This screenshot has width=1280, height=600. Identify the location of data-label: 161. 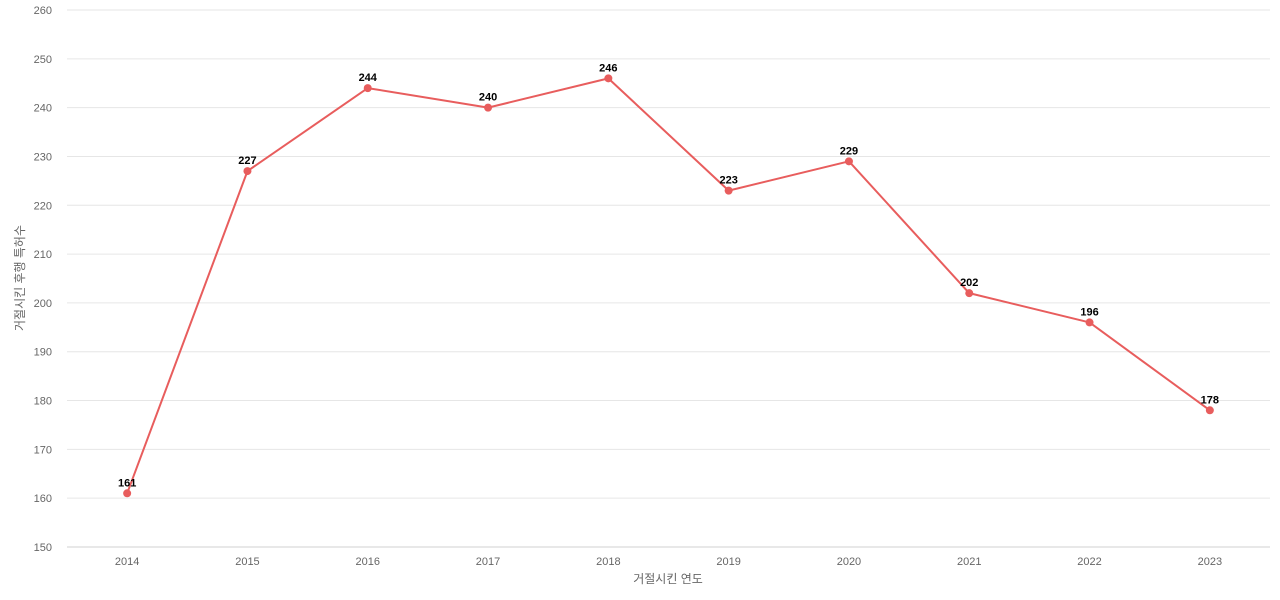
(127, 483).